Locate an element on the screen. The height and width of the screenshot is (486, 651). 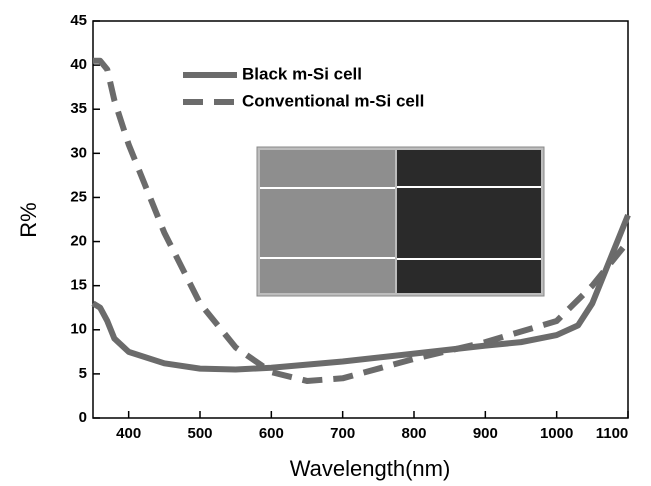
inset-photo is located at coordinates (400, 221).